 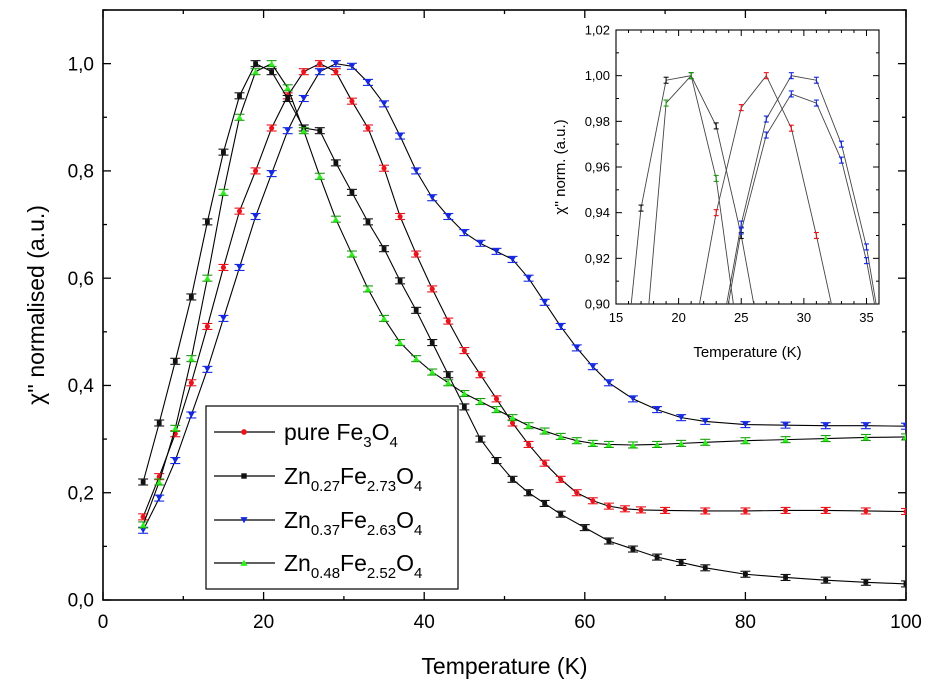 I want to click on inset-y-tick-label: 1,02, so click(x=597, y=30).